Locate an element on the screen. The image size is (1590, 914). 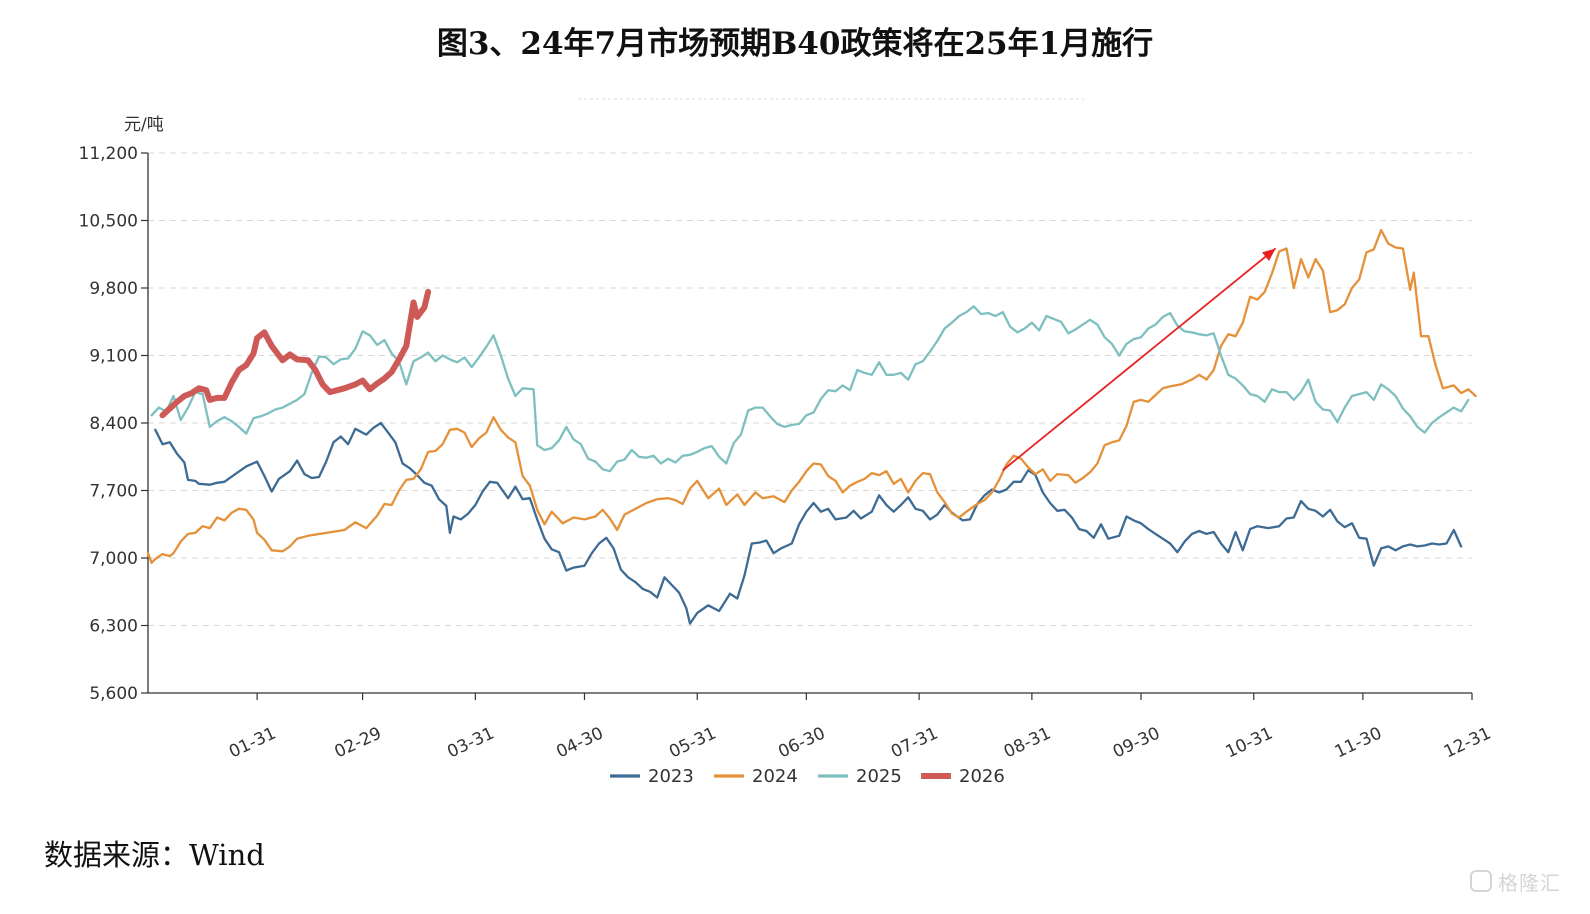
x-tick-label: 02-29 is located at coordinates (357, 742).